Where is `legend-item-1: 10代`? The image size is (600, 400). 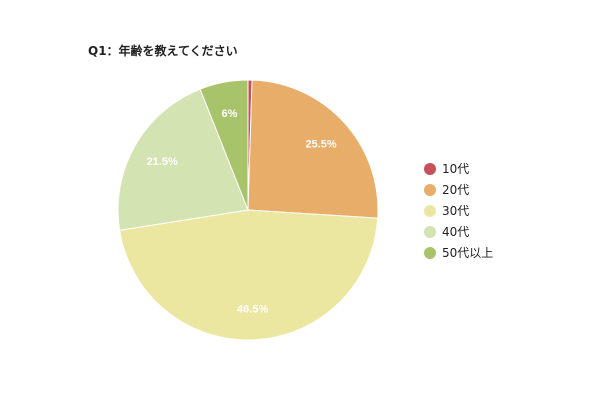
legend-item-1: 10代 is located at coordinates (458, 168).